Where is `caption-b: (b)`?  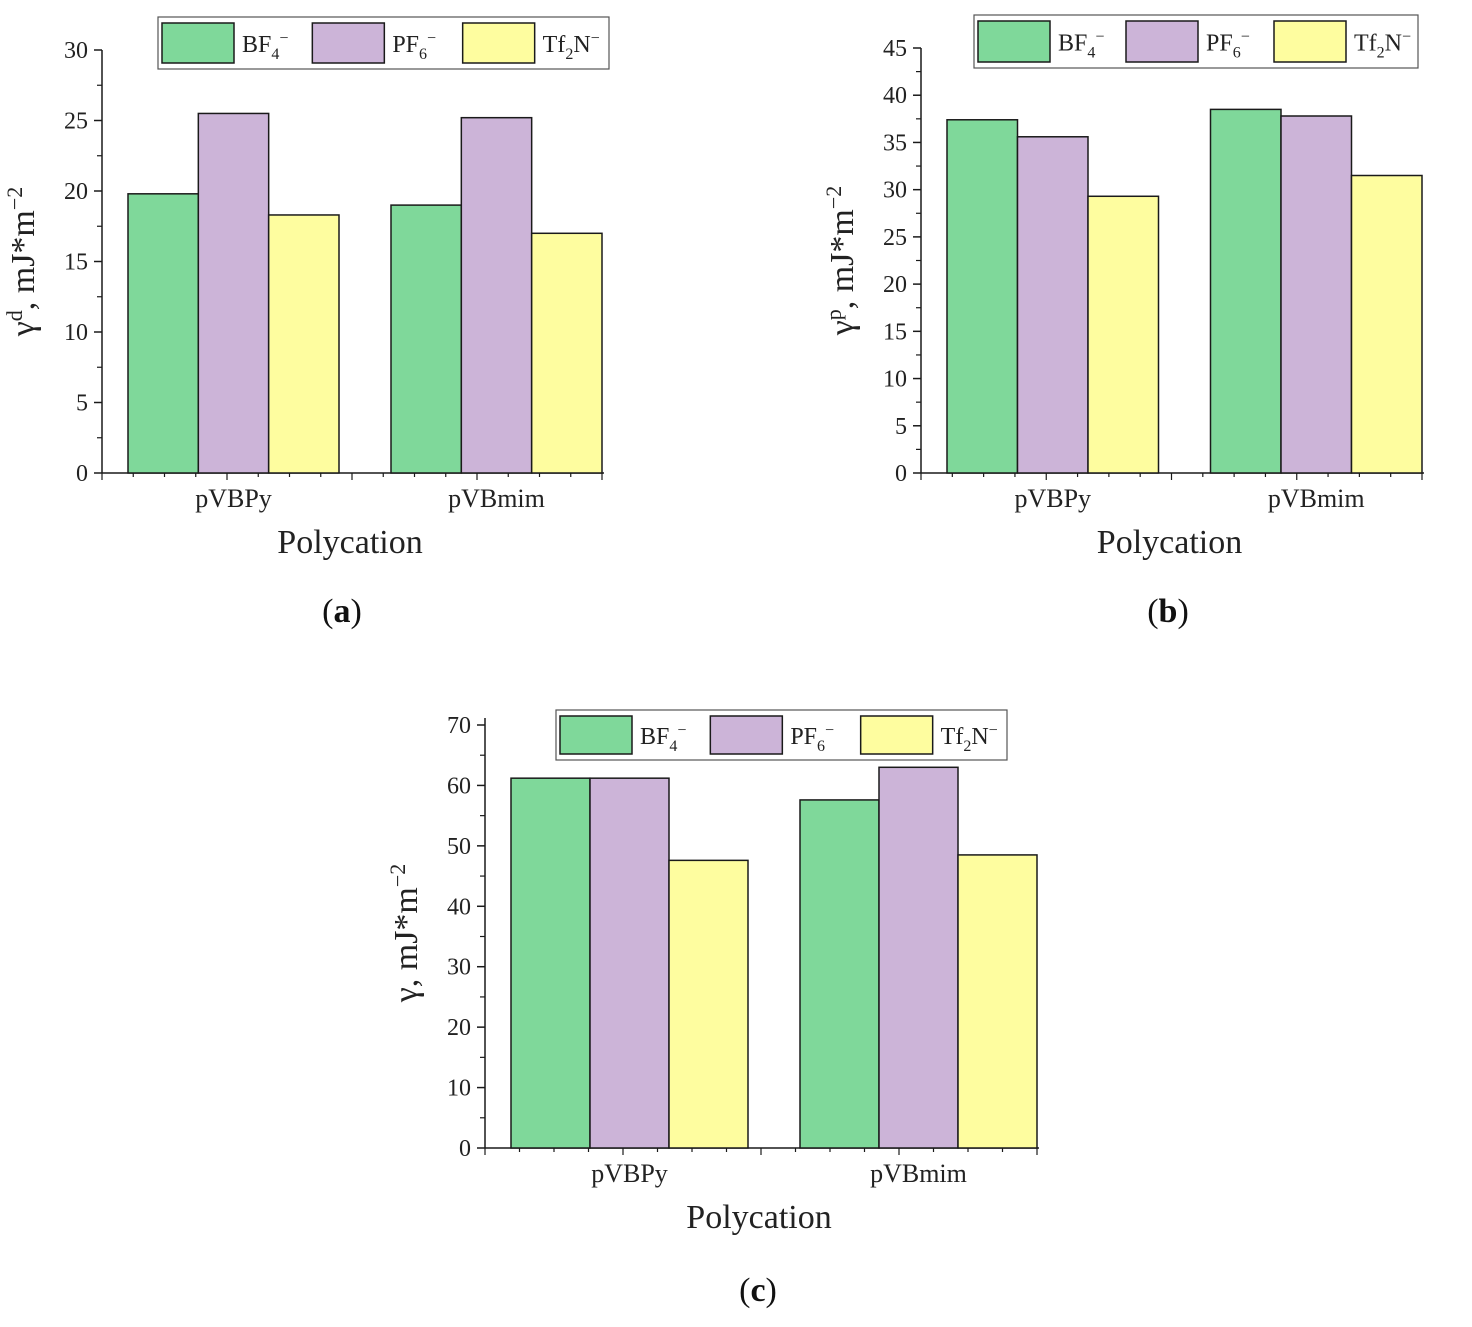
caption-b: (b) is located at coordinates (1168, 611).